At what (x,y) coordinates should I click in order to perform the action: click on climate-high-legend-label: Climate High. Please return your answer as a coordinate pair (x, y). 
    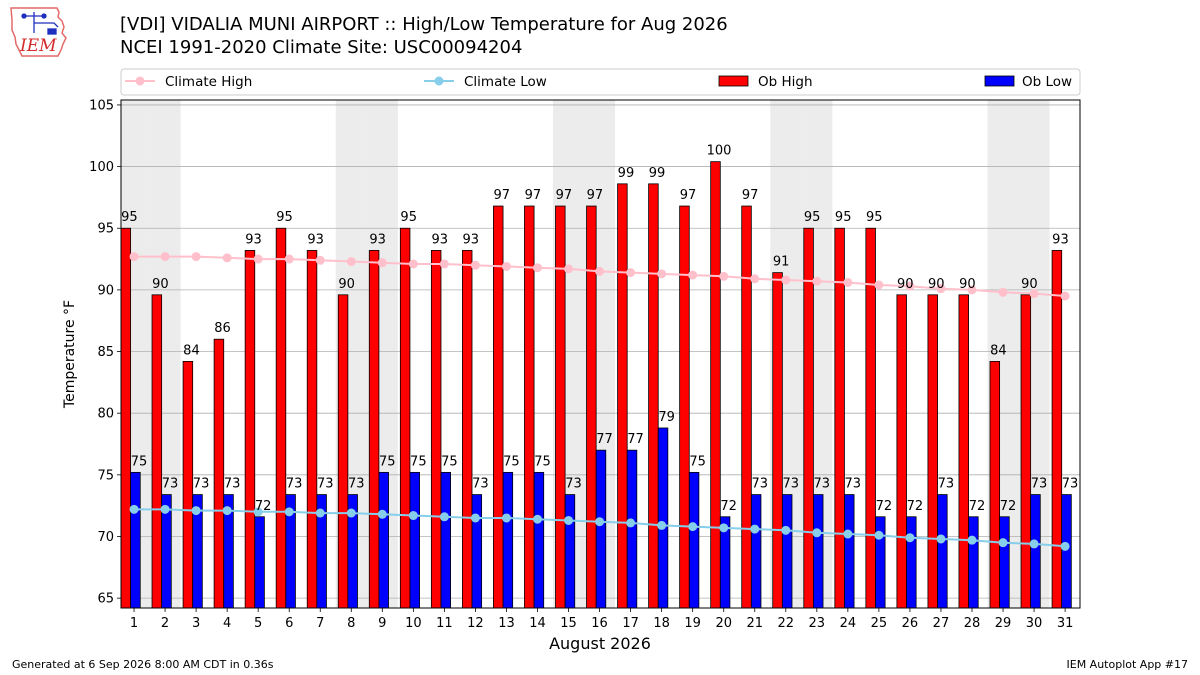
    Looking at the image, I should click on (208, 82).